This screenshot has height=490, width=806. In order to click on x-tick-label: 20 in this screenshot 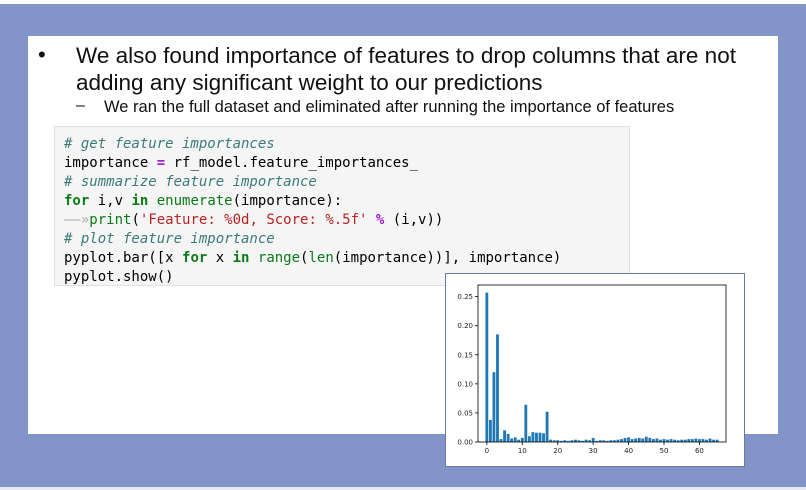, I will do `click(557, 451)`.